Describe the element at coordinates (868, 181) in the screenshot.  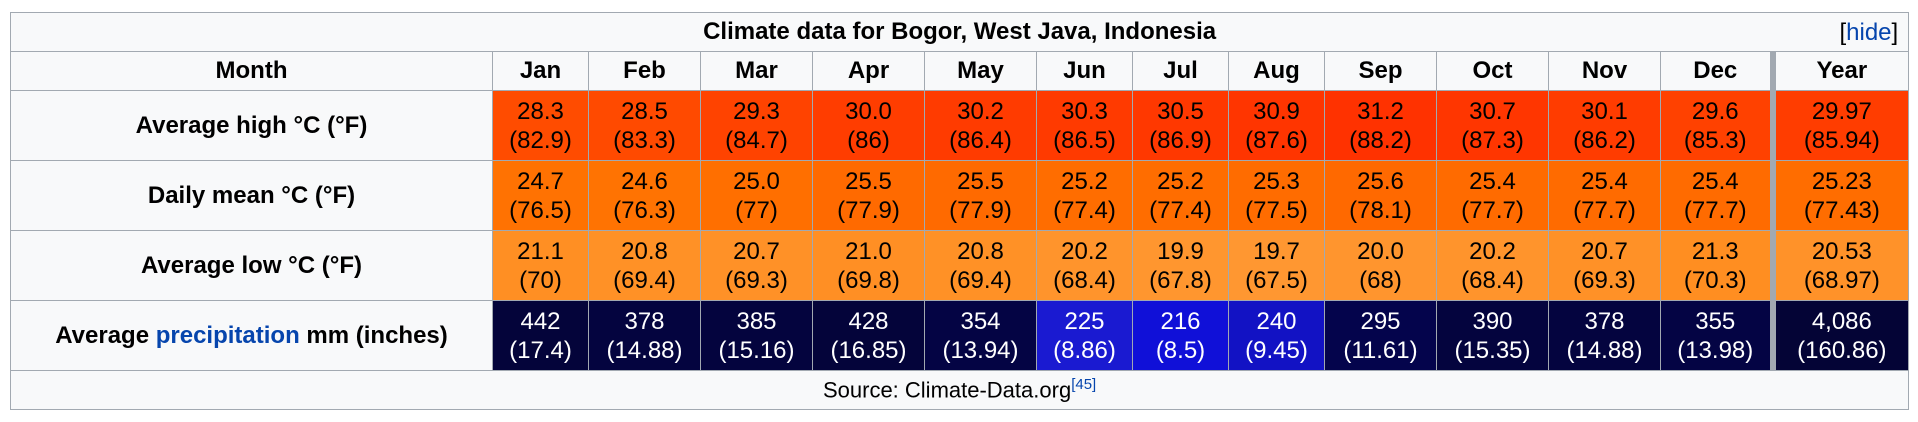
I see `cell-value: 25.5` at that location.